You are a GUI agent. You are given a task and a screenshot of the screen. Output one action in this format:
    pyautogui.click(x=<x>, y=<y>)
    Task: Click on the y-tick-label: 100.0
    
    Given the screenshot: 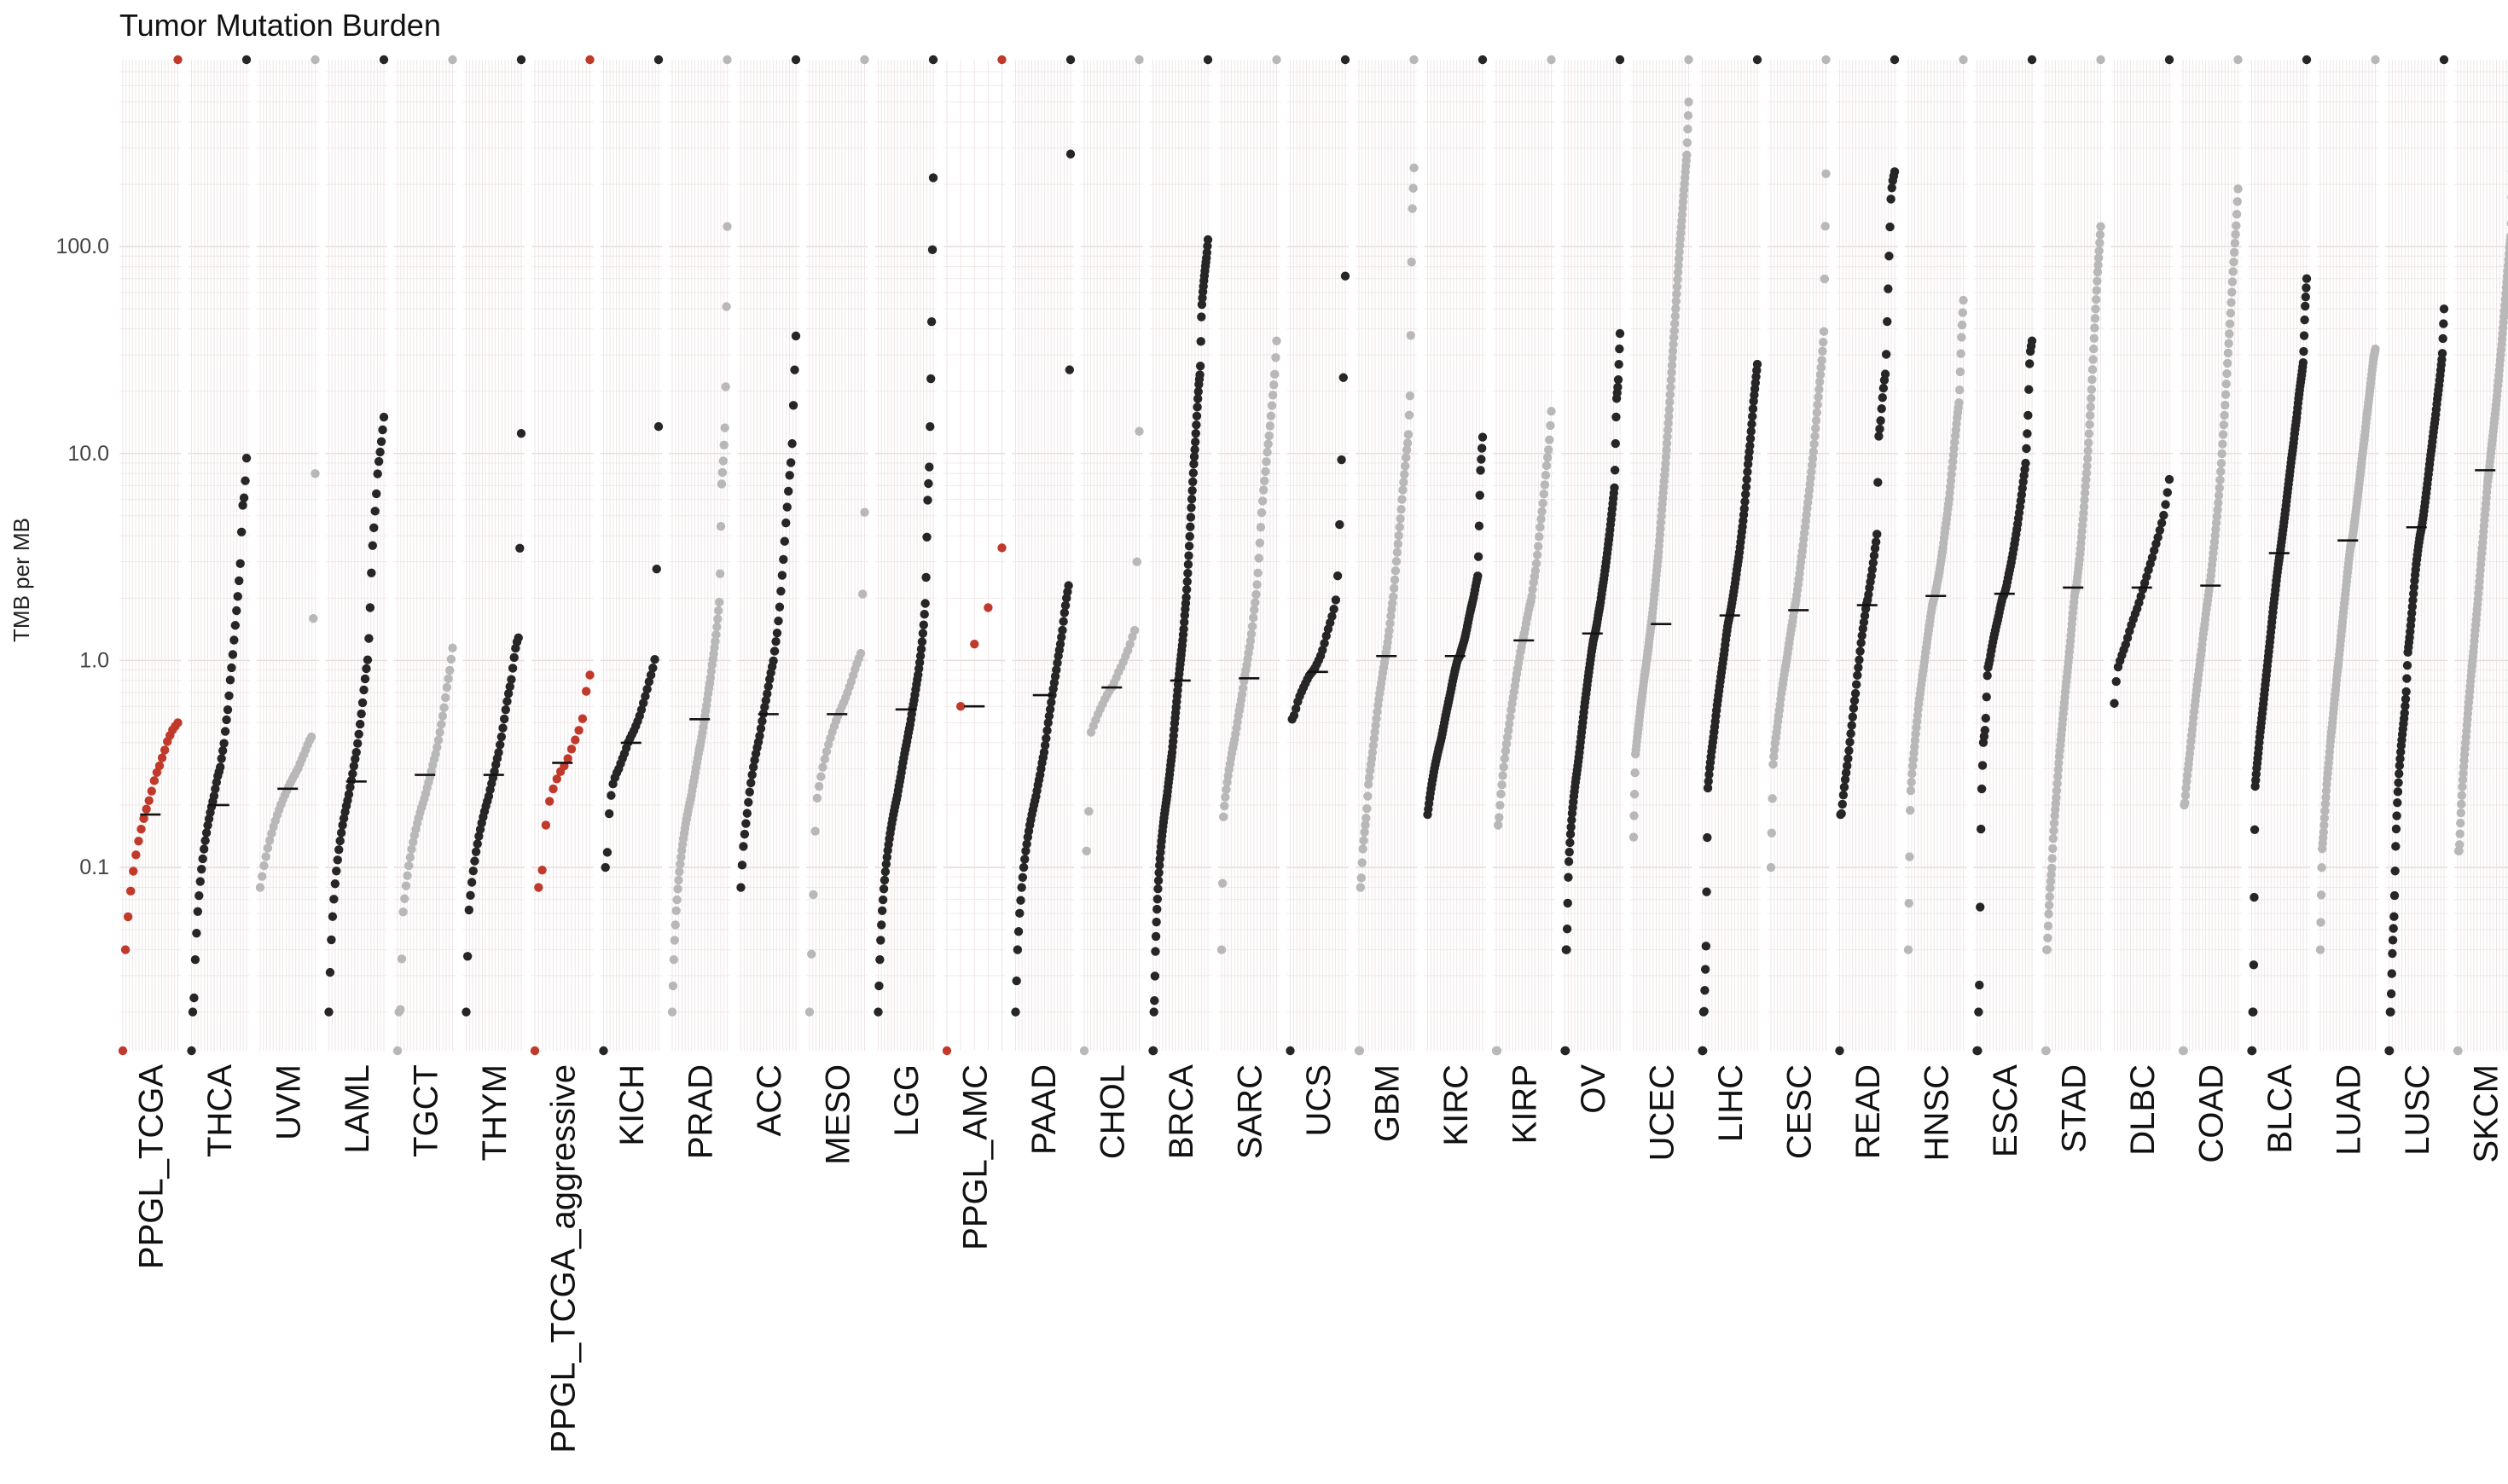 What is the action you would take?
    pyautogui.click(x=82, y=246)
    